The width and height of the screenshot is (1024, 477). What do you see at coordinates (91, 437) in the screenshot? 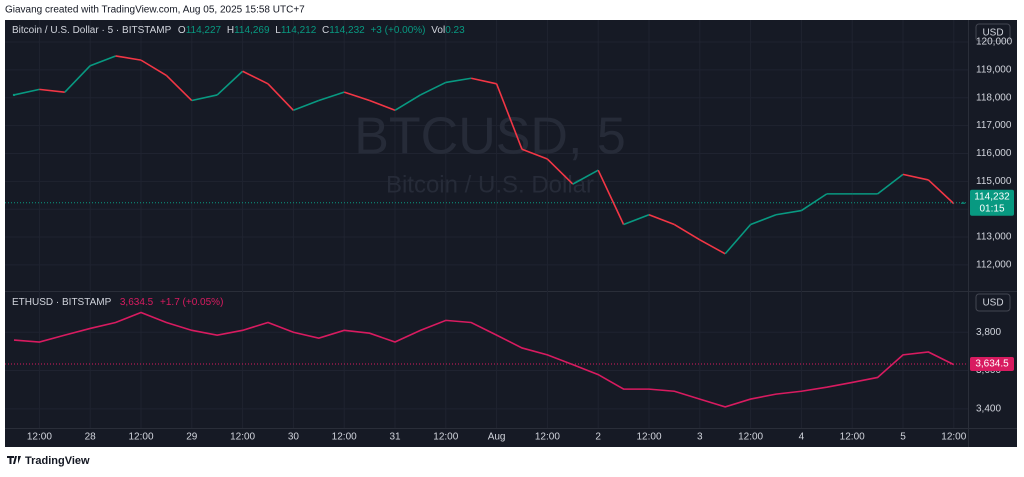
I see `x-tick-label: 28` at bounding box center [91, 437].